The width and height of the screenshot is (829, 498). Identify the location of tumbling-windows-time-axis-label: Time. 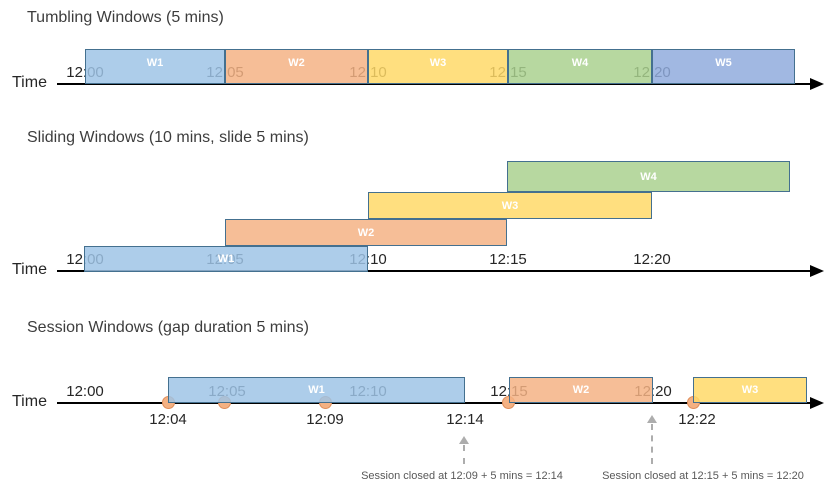
(29, 82).